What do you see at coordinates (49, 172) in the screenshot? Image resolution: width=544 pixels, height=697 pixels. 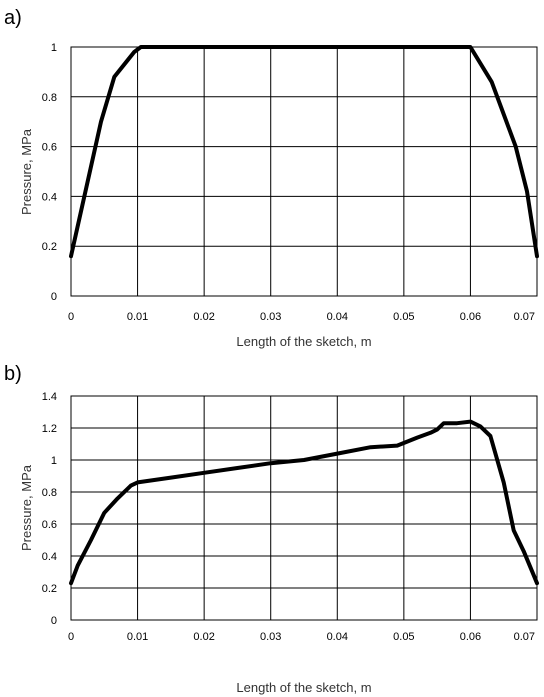 I see `chart-a-ytick-labels: 0 0.2 0.4 0.6 0.8 1` at bounding box center [49, 172].